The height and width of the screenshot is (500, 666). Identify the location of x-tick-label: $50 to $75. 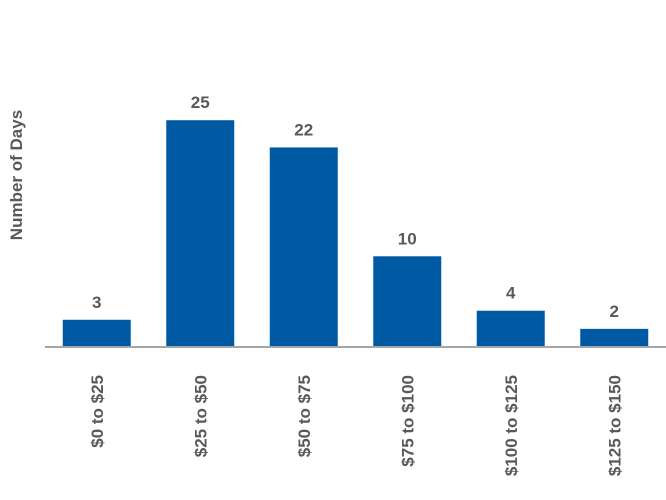
(304, 416).